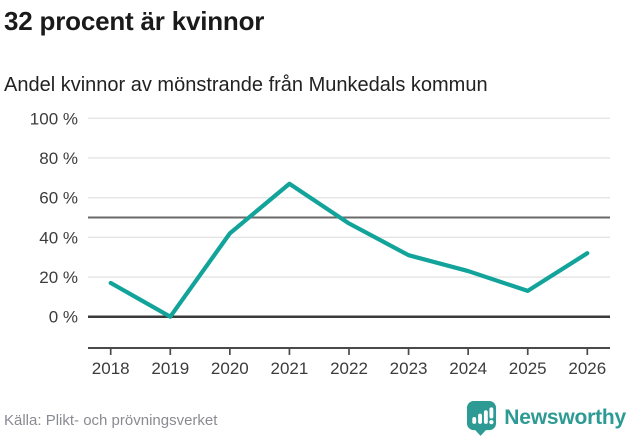  Describe the element at coordinates (349, 368) in the screenshot. I see `x-tick-label: 2022` at that location.